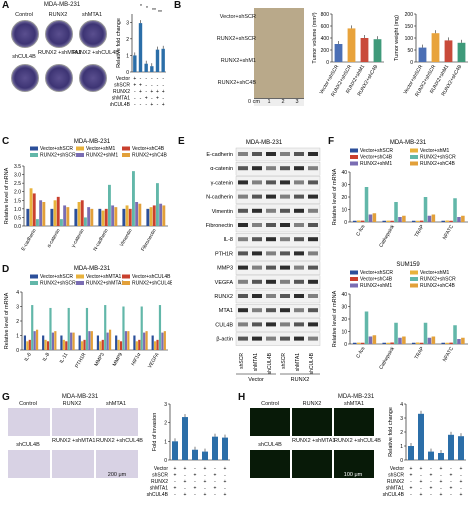 The image size is (474, 508). I want to click on condition-label: shCUL4B, so click(120, 105).